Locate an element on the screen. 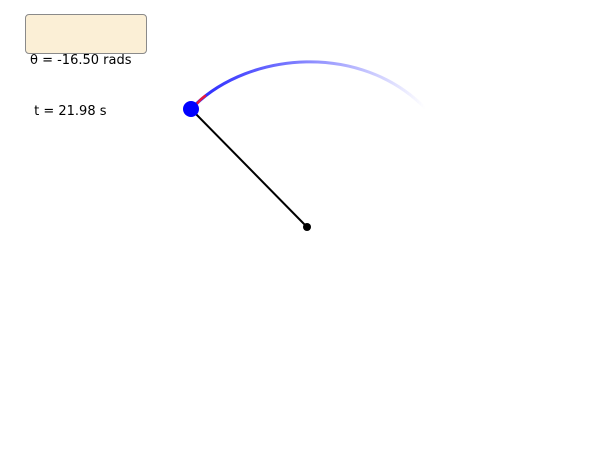  state-readout: θ = -16.50 rads t = 21.98 s is located at coordinates (86, 66).